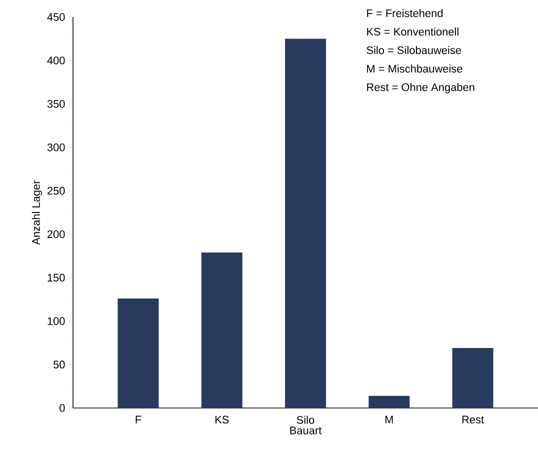  What do you see at coordinates (62, 408) in the screenshot?
I see `y-tick-label: 0` at bounding box center [62, 408].